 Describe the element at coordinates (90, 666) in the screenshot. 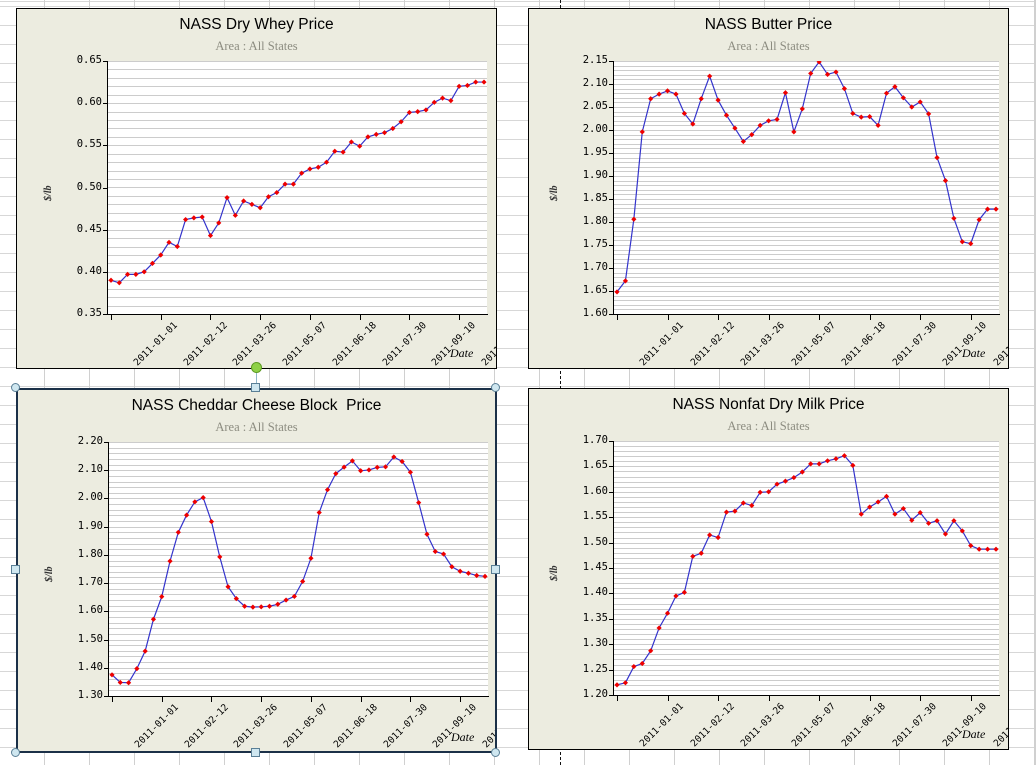

I see `y-axis-tick-label: 1.40` at that location.